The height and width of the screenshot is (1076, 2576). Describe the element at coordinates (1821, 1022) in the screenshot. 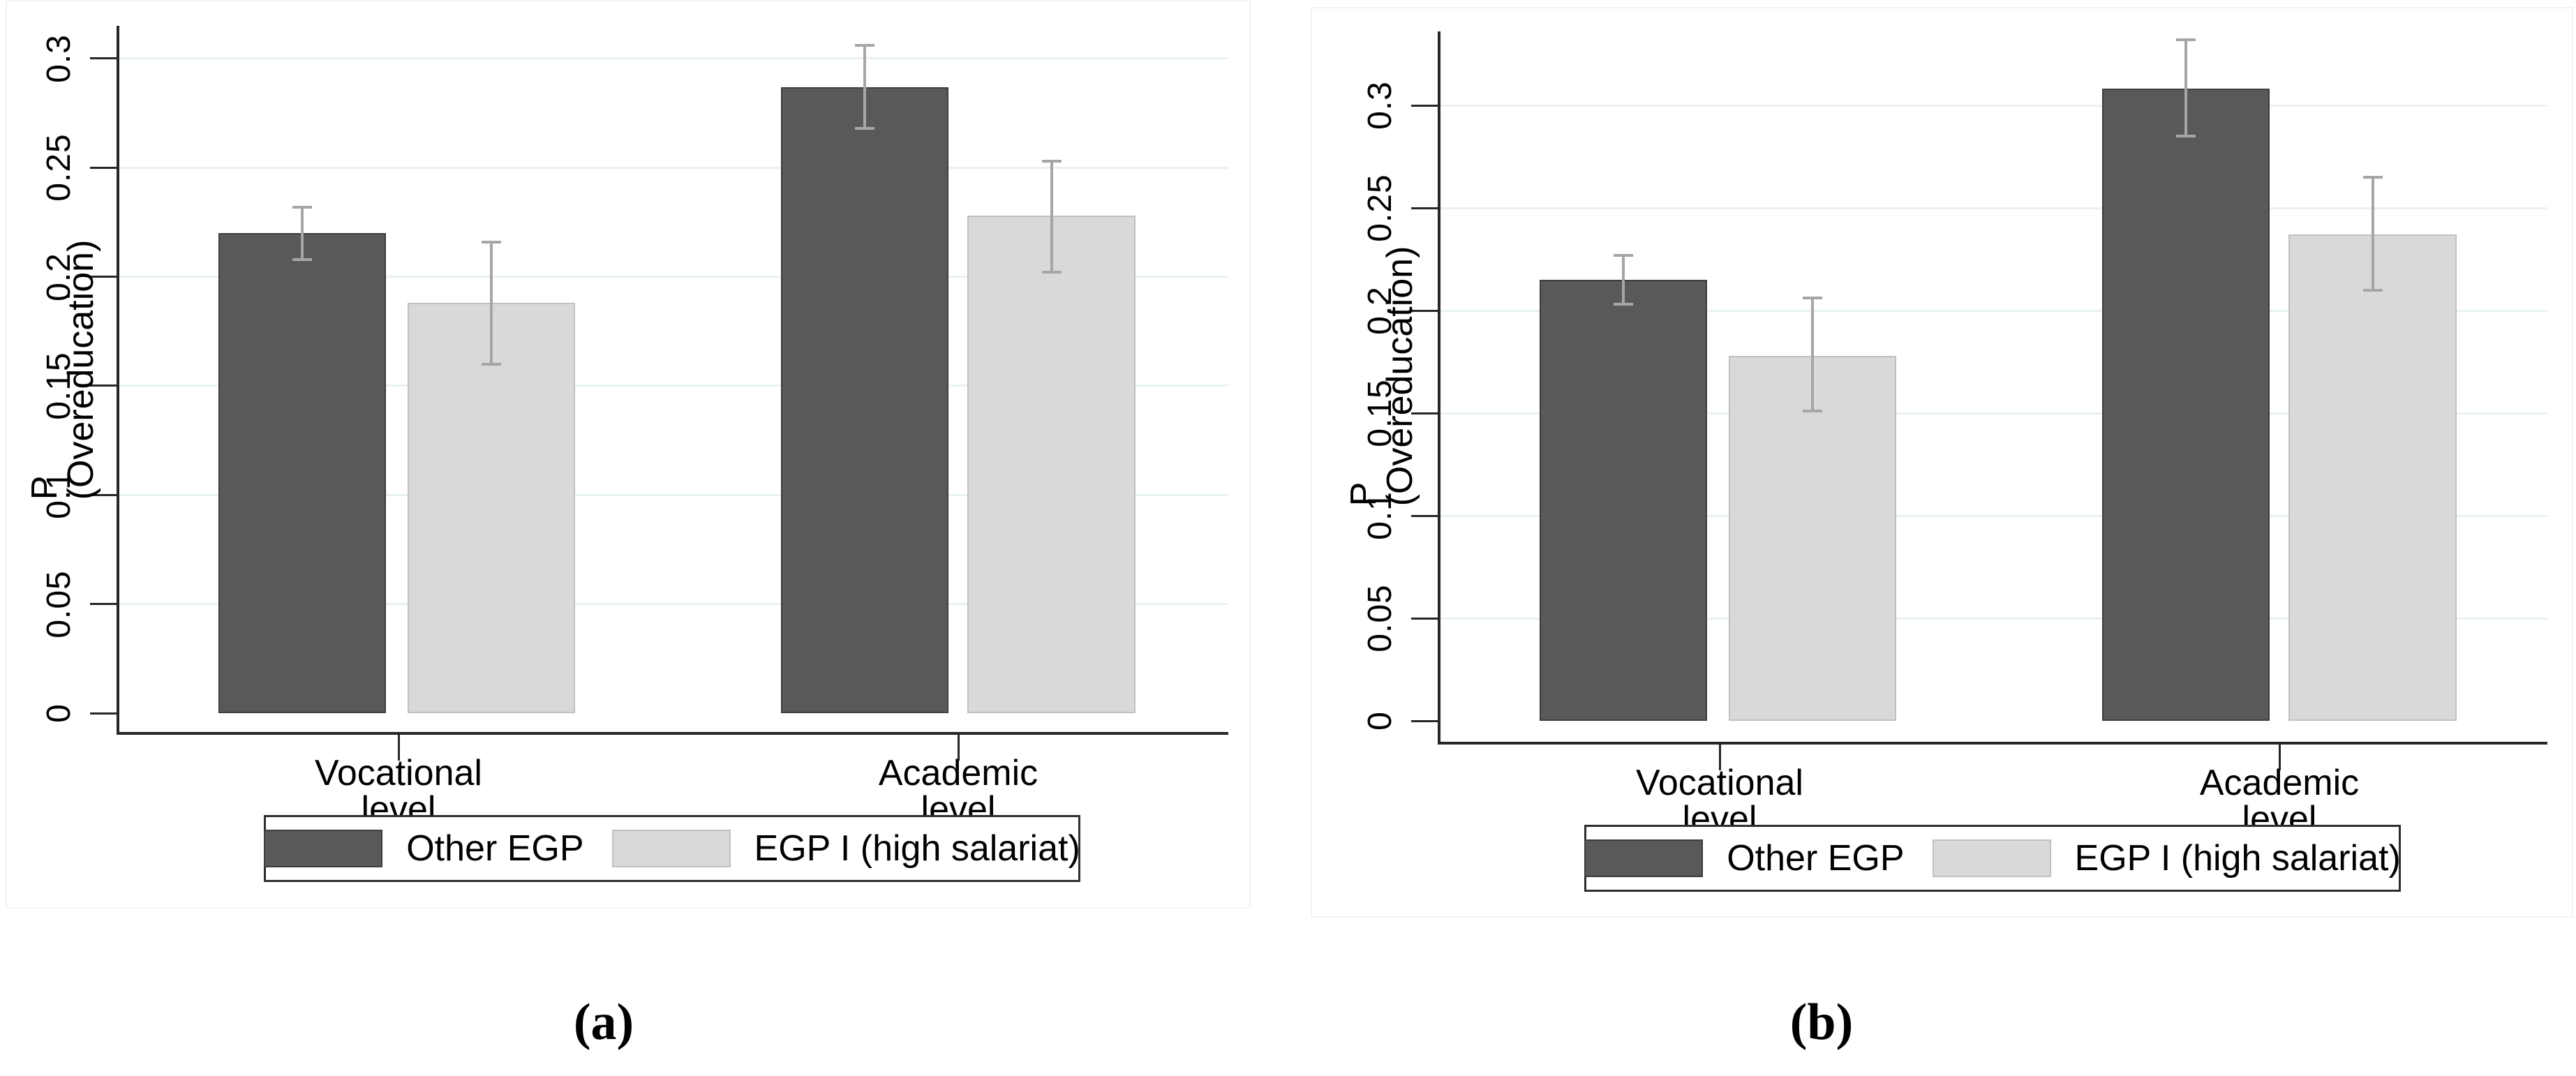

I see `panel-b-caption: (b)` at that location.